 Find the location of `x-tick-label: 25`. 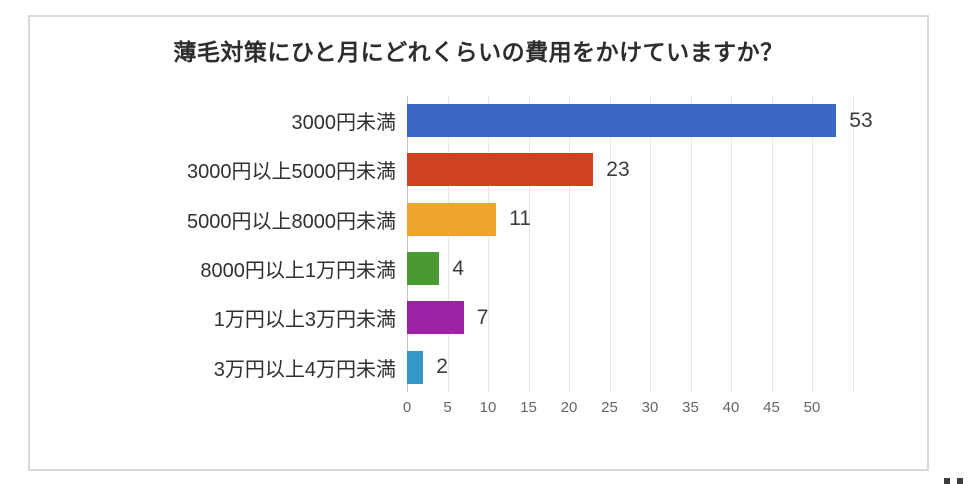

x-tick-label: 25 is located at coordinates (609, 407).